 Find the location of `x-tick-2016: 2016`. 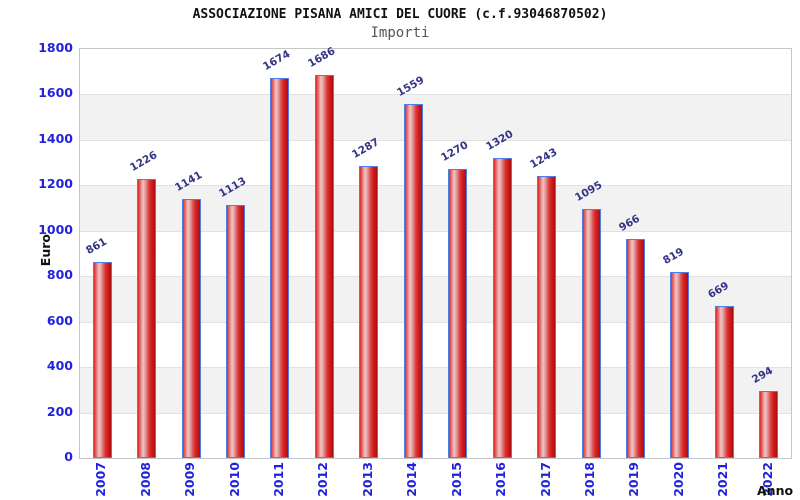

x-tick-2016: 2016 is located at coordinates (501, 479).